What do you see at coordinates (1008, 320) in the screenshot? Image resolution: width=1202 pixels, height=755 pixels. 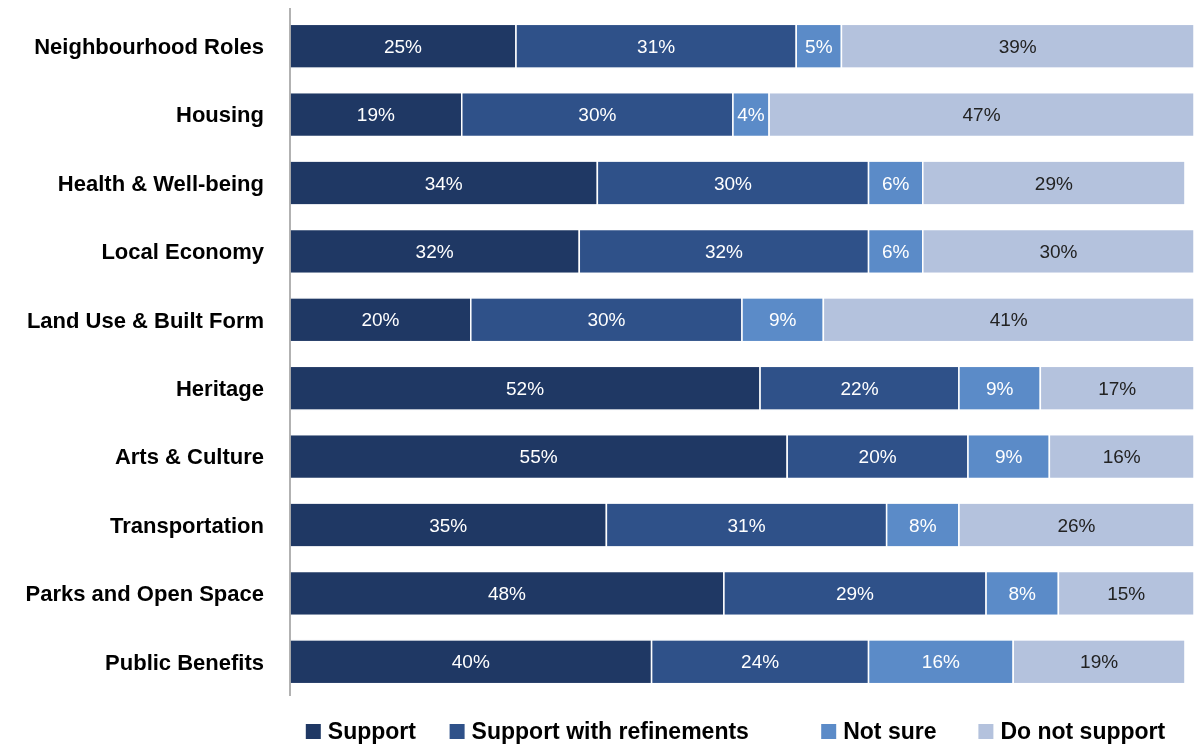 I see `data-label: 41%` at bounding box center [1008, 320].